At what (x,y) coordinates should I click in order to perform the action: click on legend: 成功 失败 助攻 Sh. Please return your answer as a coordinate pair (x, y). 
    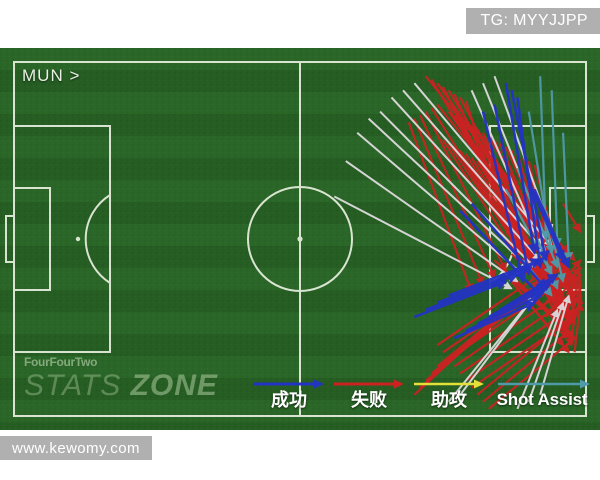
    Looking at the image, I should click on (422, 399).